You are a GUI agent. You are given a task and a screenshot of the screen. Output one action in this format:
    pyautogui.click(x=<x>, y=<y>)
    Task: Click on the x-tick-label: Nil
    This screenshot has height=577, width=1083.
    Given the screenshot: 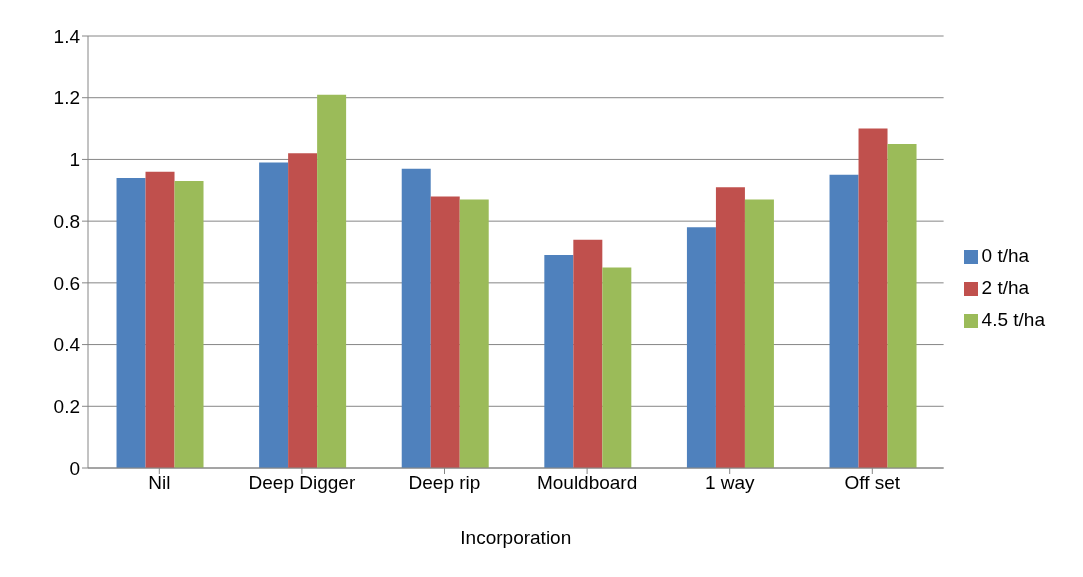 What is the action you would take?
    pyautogui.click(x=159, y=483)
    